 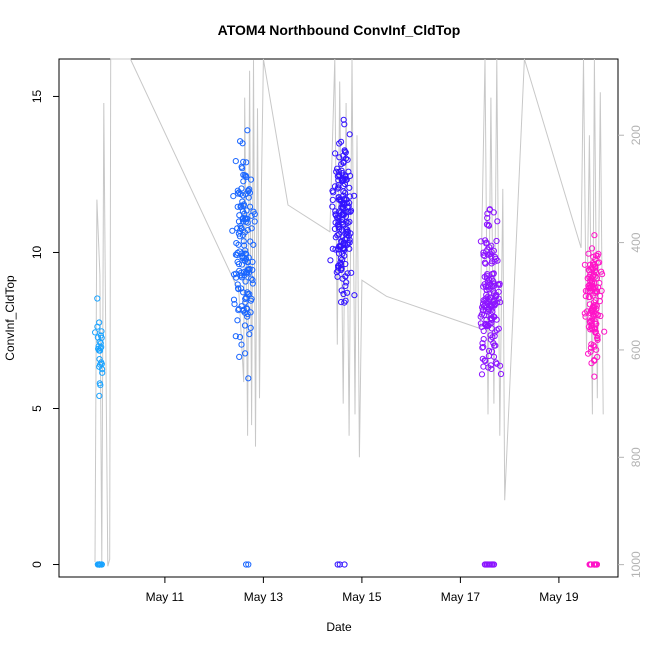 I want to click on x-axis: May 11 May 13 May 15 May 17 May 19, so click(x=362, y=590).